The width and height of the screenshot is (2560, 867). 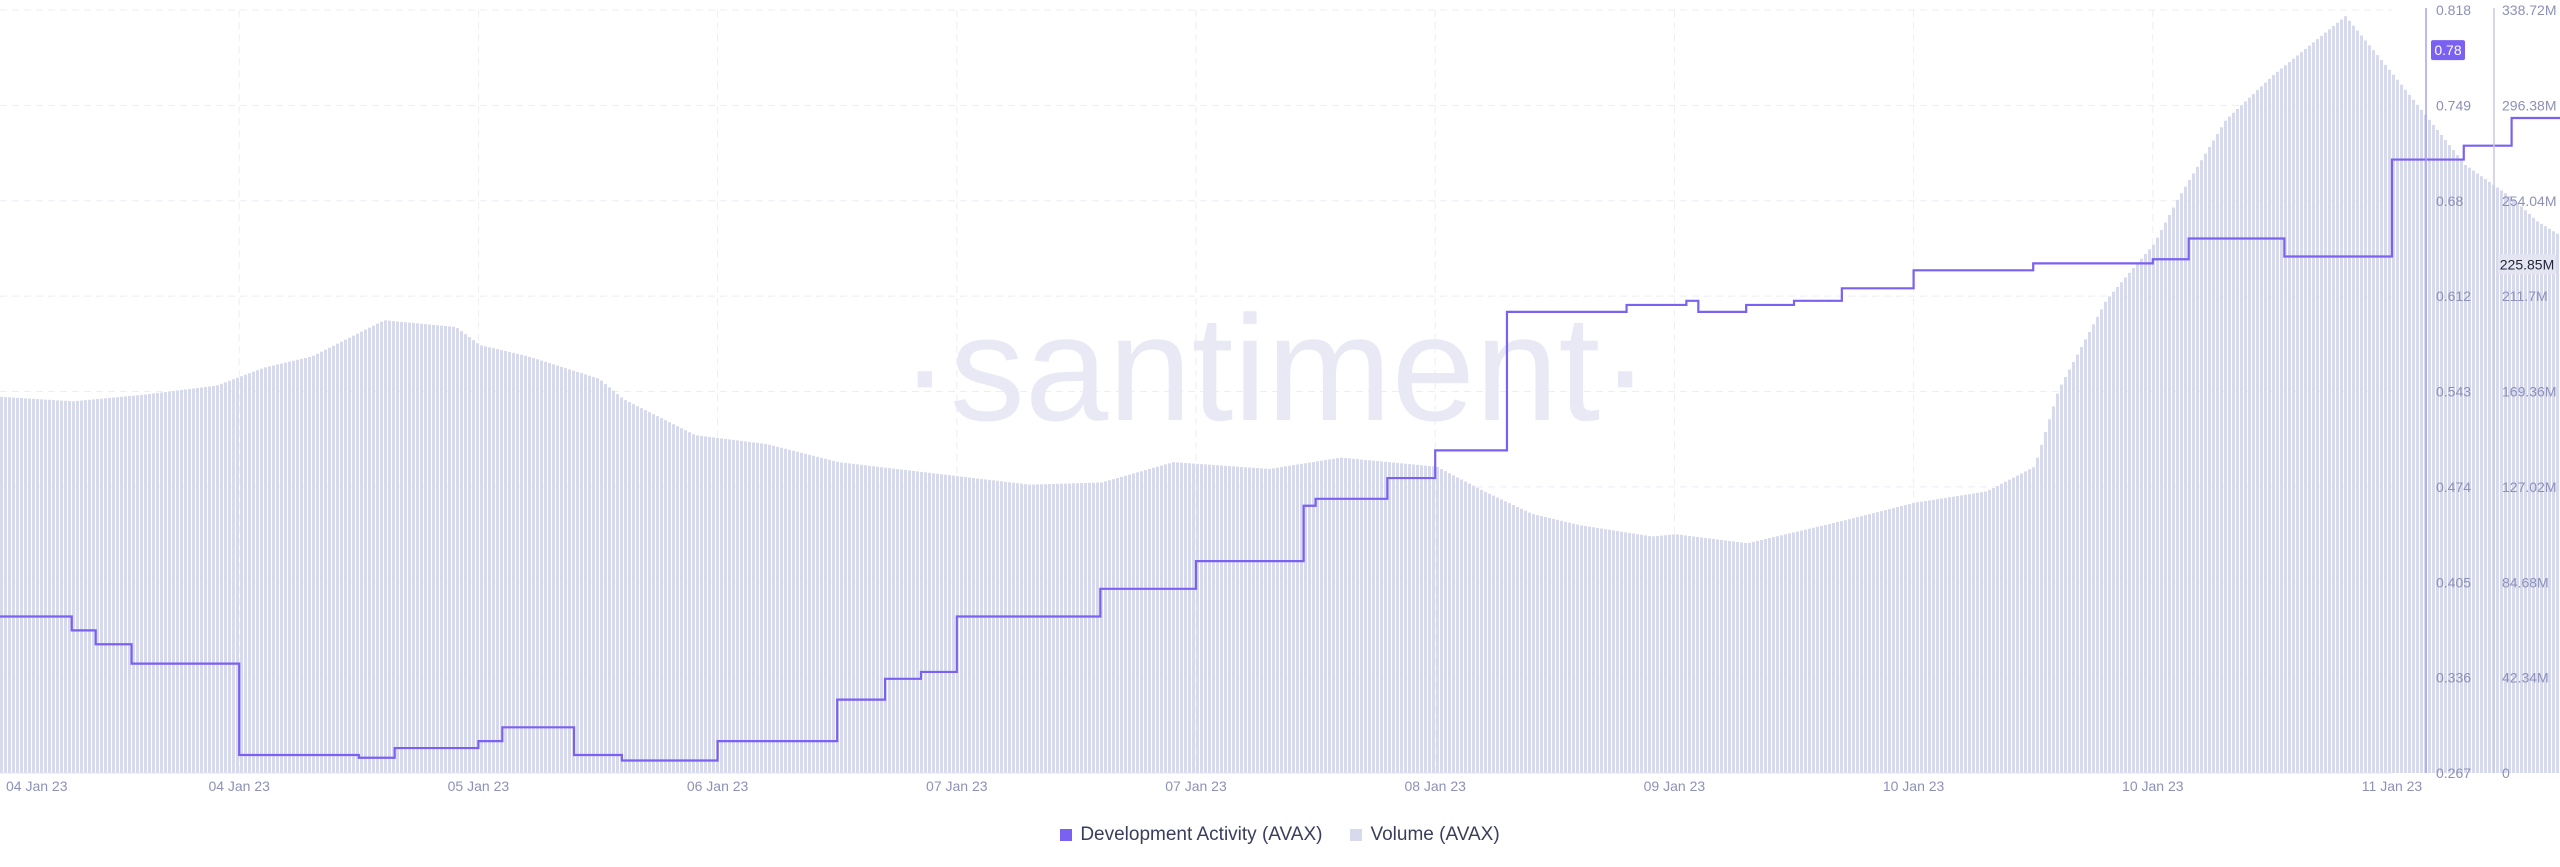 What do you see at coordinates (1275, 368) in the screenshot?
I see `santiment-watermark: ·santiment·` at bounding box center [1275, 368].